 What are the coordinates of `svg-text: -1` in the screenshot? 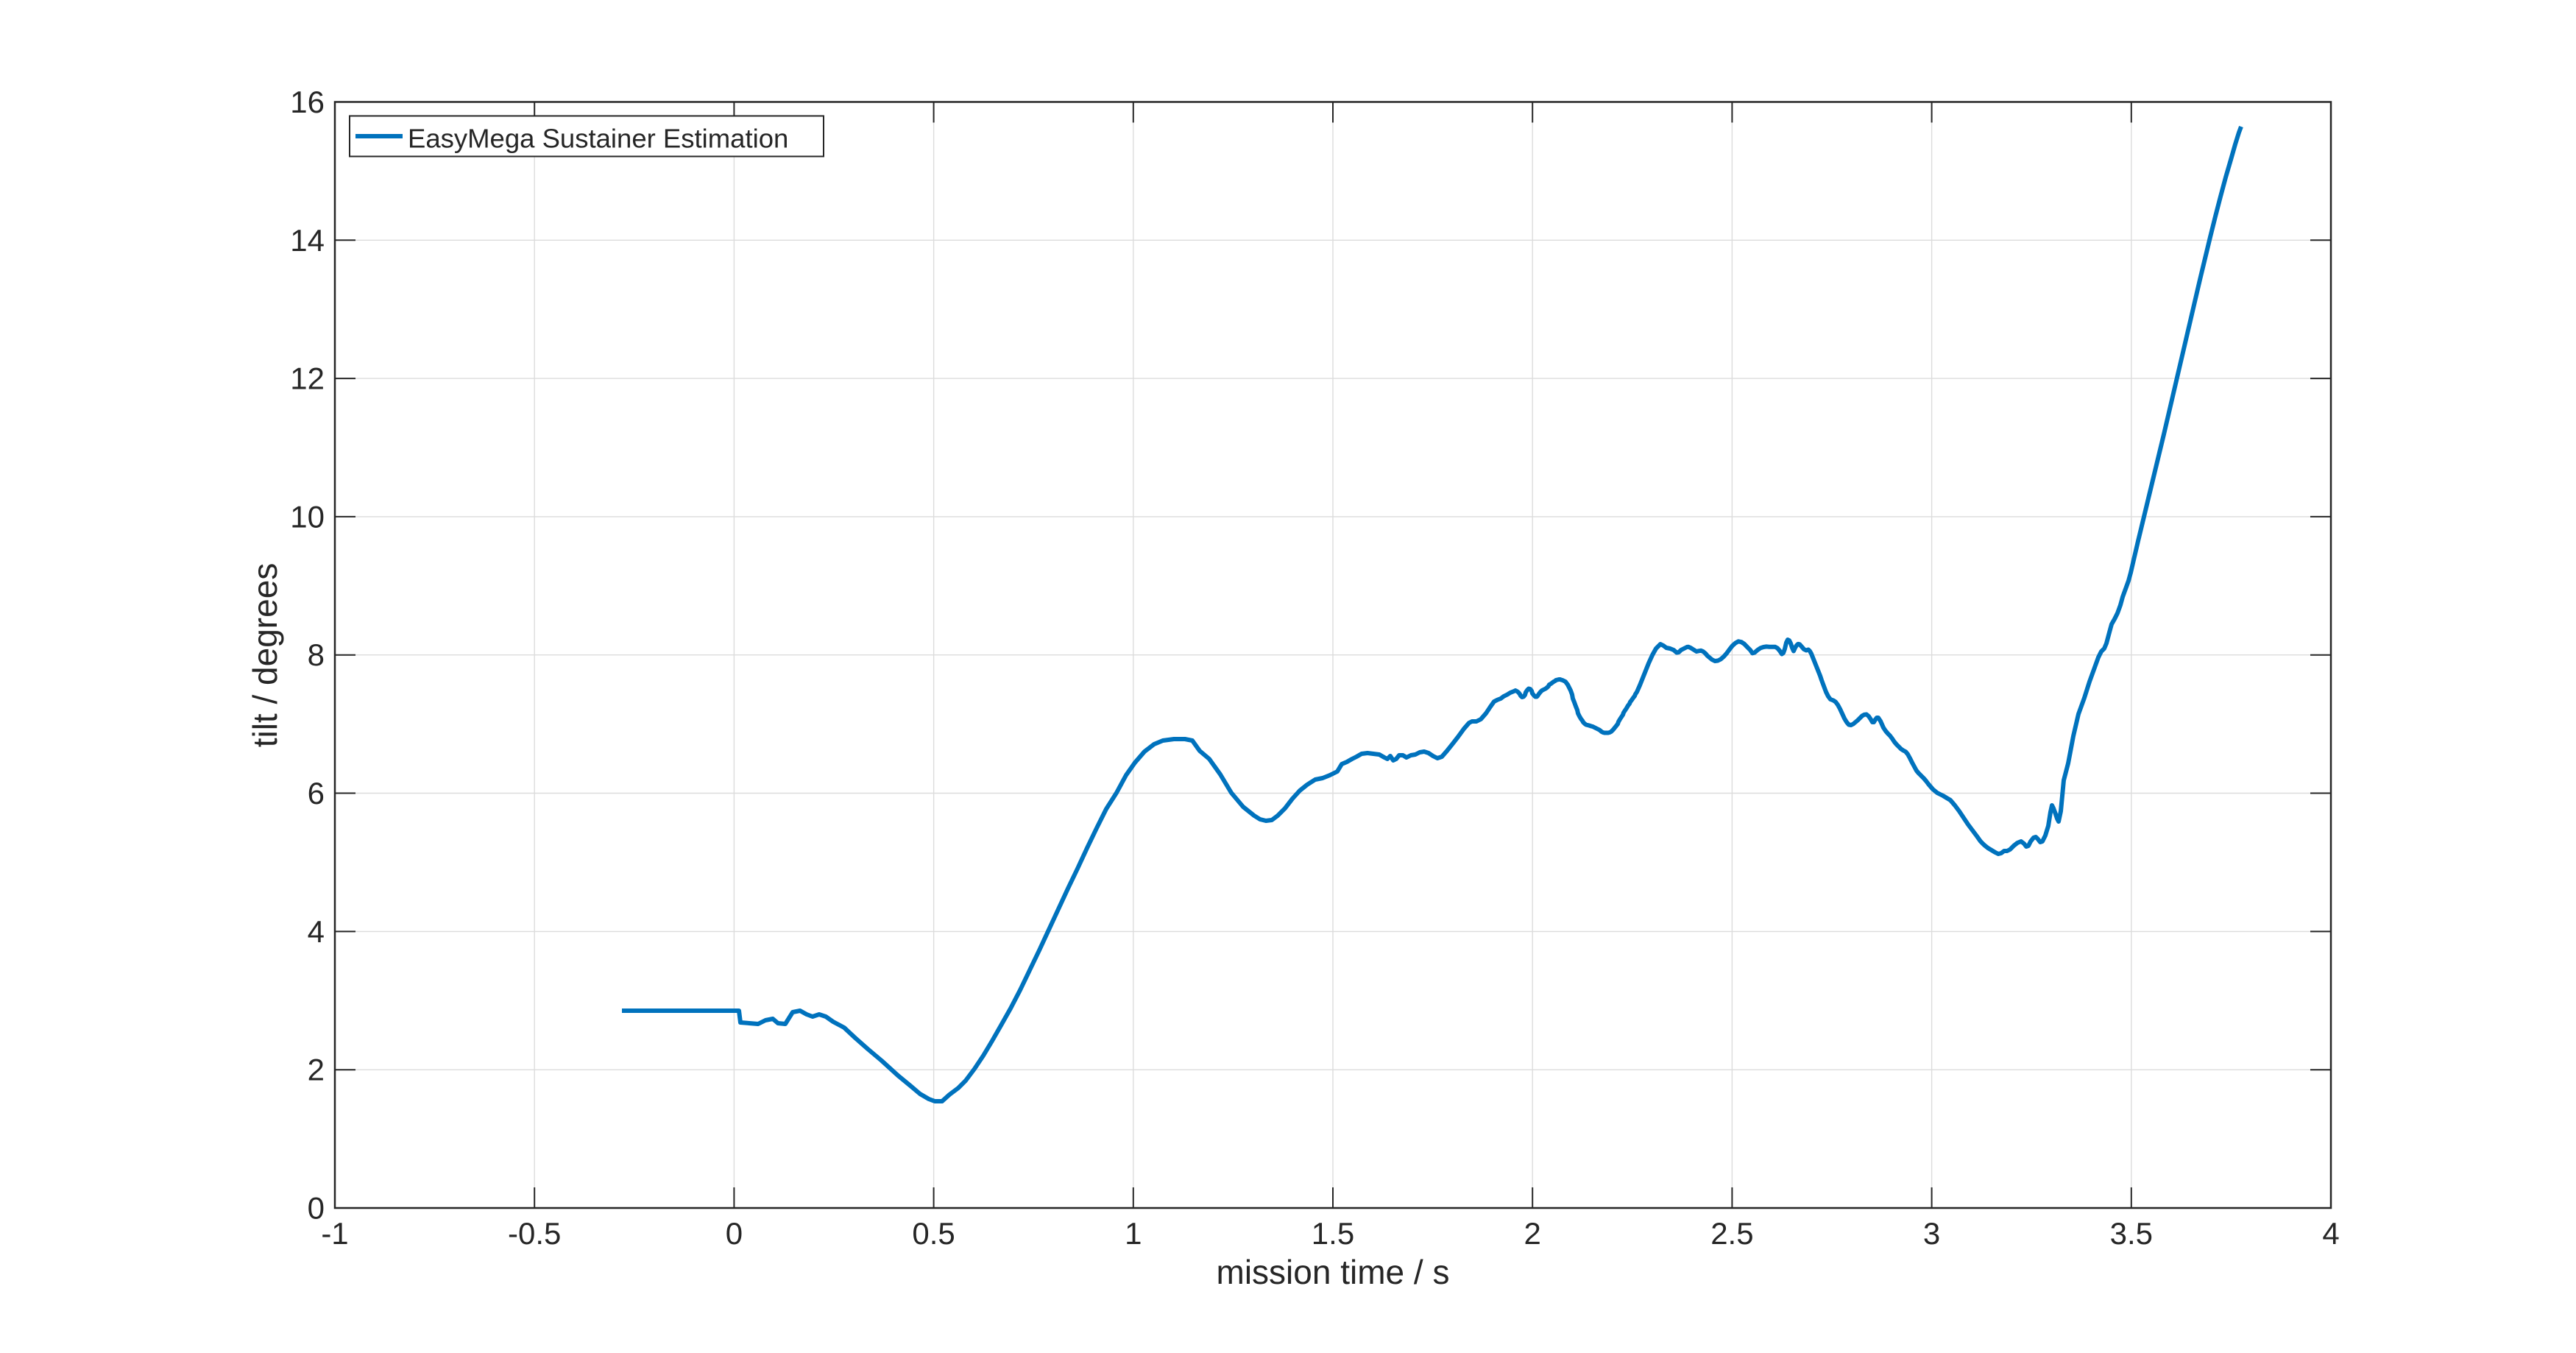 It's located at (334, 1233).